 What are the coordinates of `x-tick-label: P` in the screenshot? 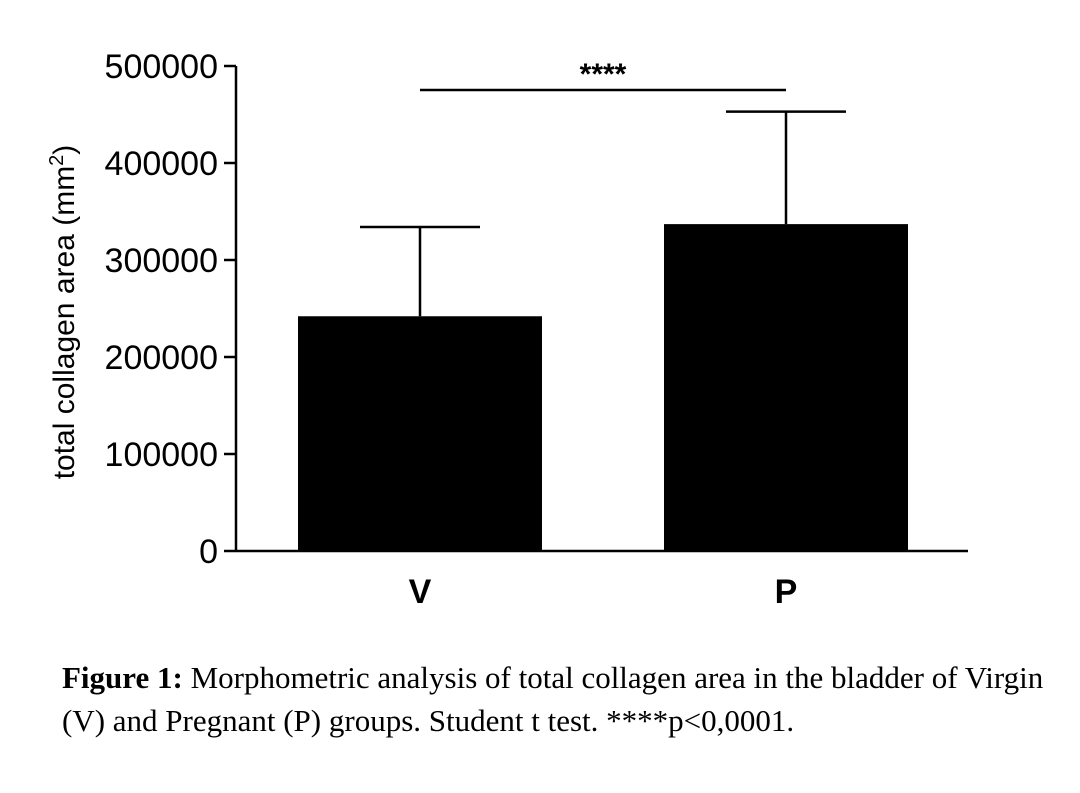 It's located at (786, 592).